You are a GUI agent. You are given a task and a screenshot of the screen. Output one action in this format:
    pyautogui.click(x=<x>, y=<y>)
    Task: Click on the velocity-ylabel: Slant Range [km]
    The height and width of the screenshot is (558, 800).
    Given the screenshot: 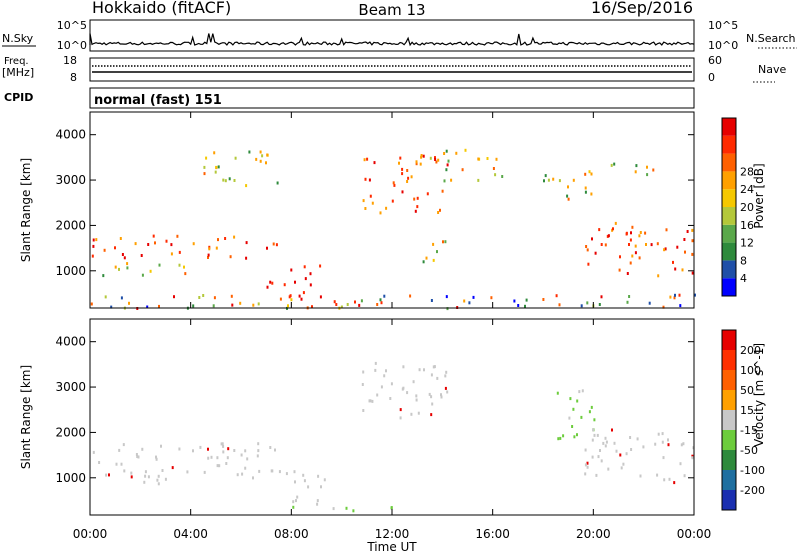 What is the action you would take?
    pyautogui.click(x=26, y=417)
    